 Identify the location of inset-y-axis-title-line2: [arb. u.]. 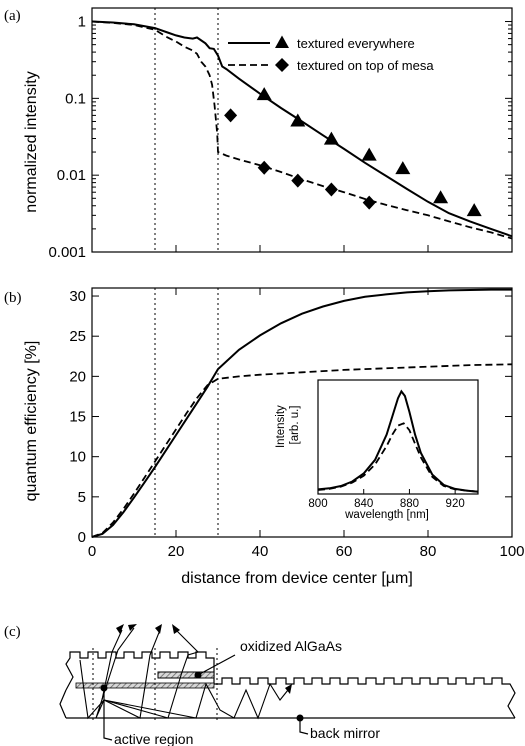
(295, 425).